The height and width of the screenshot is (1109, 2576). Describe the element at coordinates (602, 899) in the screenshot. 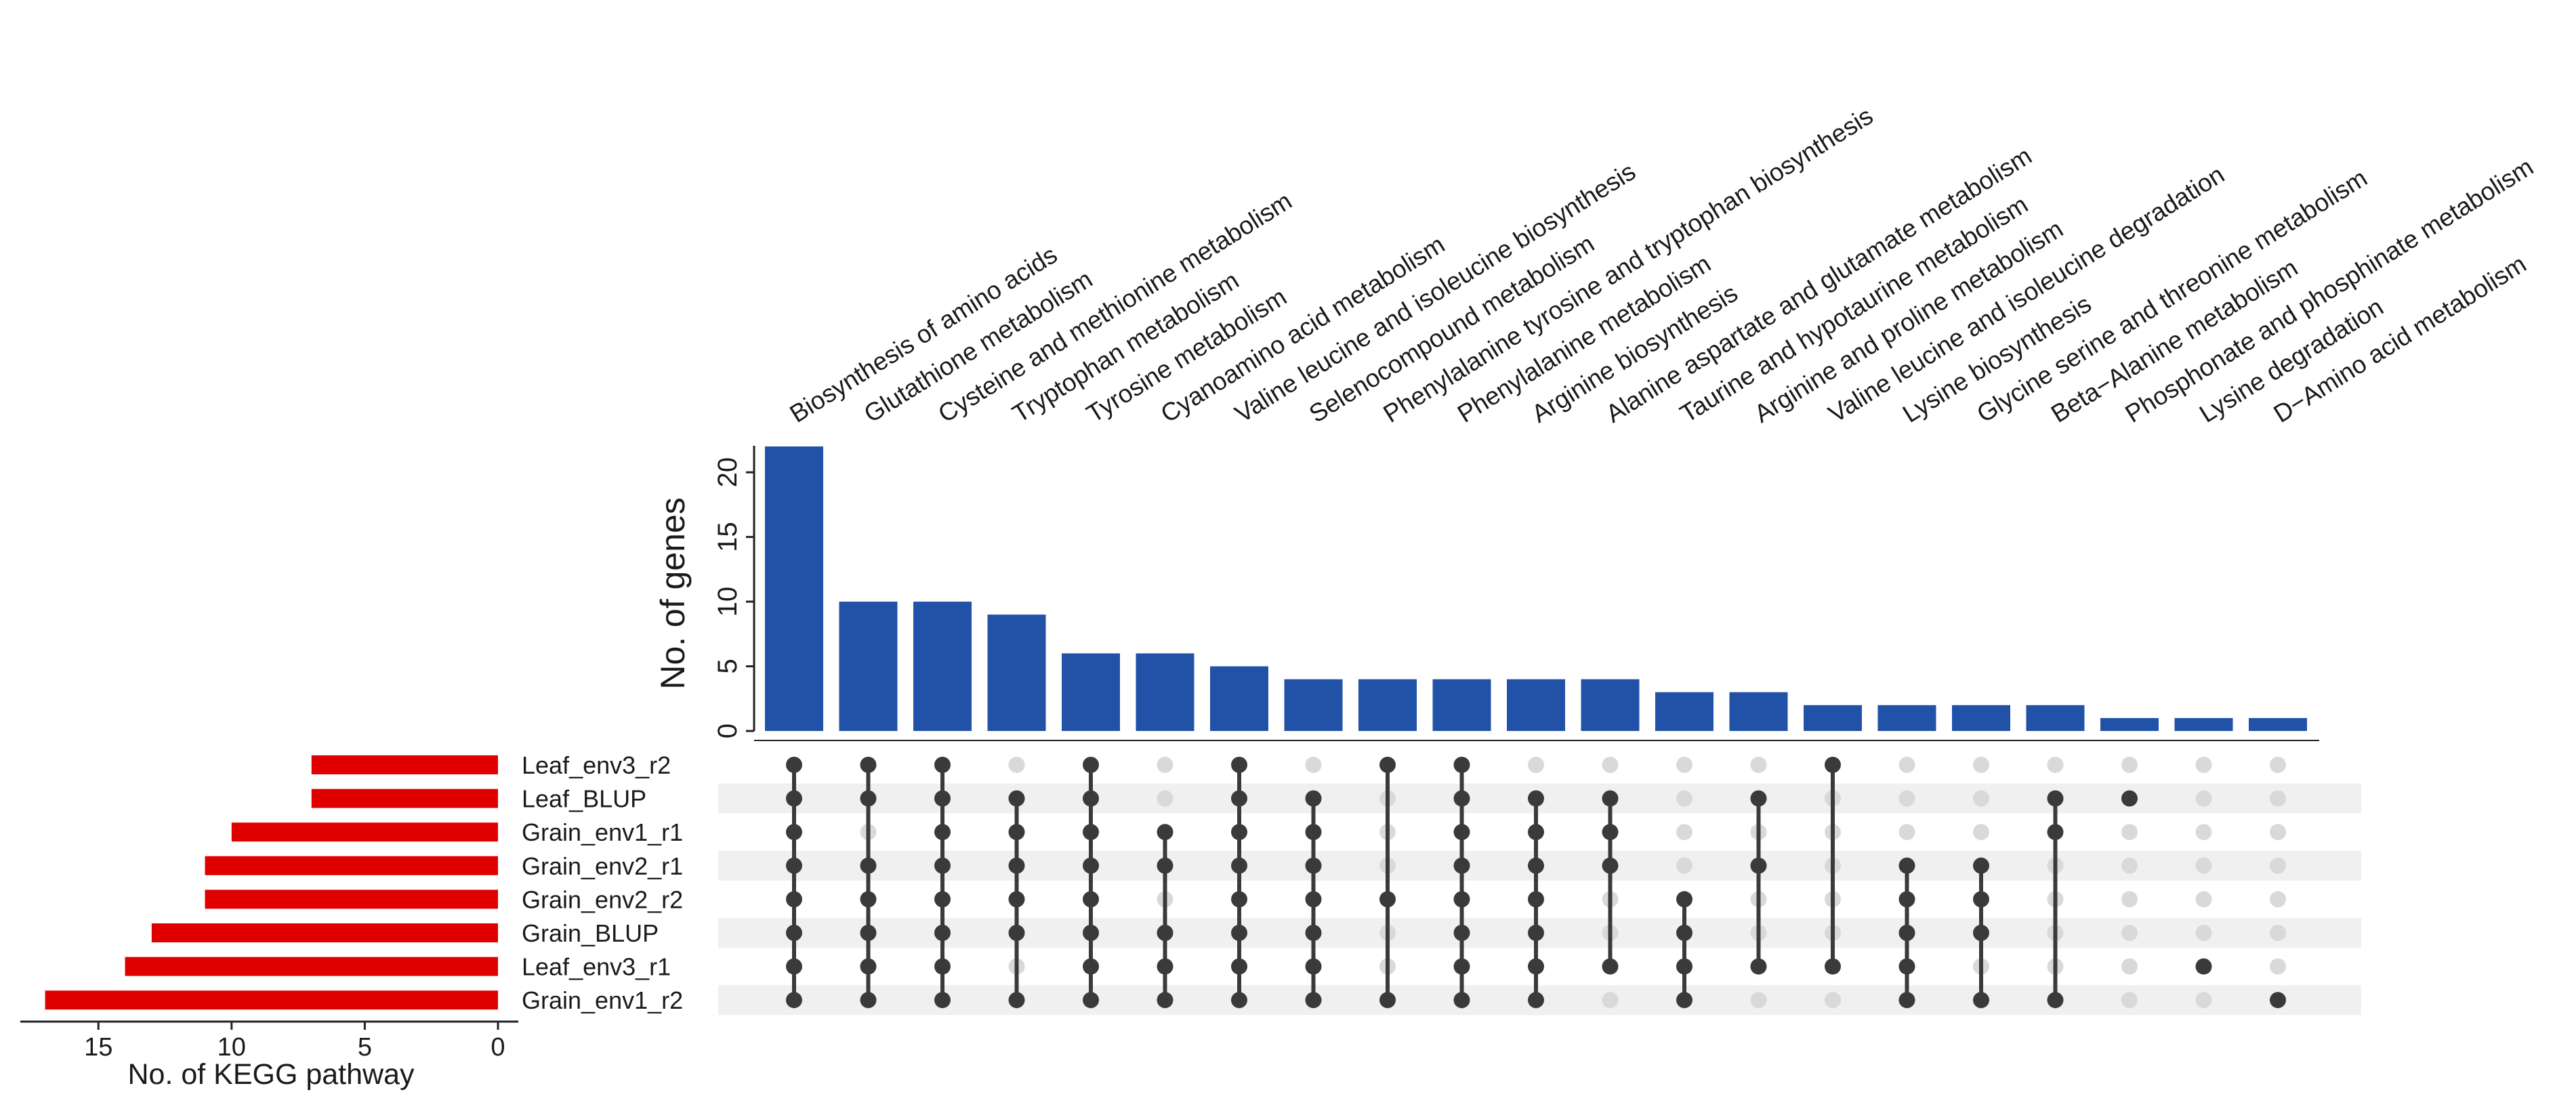

I see `set-label: Grain_env2_r2` at that location.